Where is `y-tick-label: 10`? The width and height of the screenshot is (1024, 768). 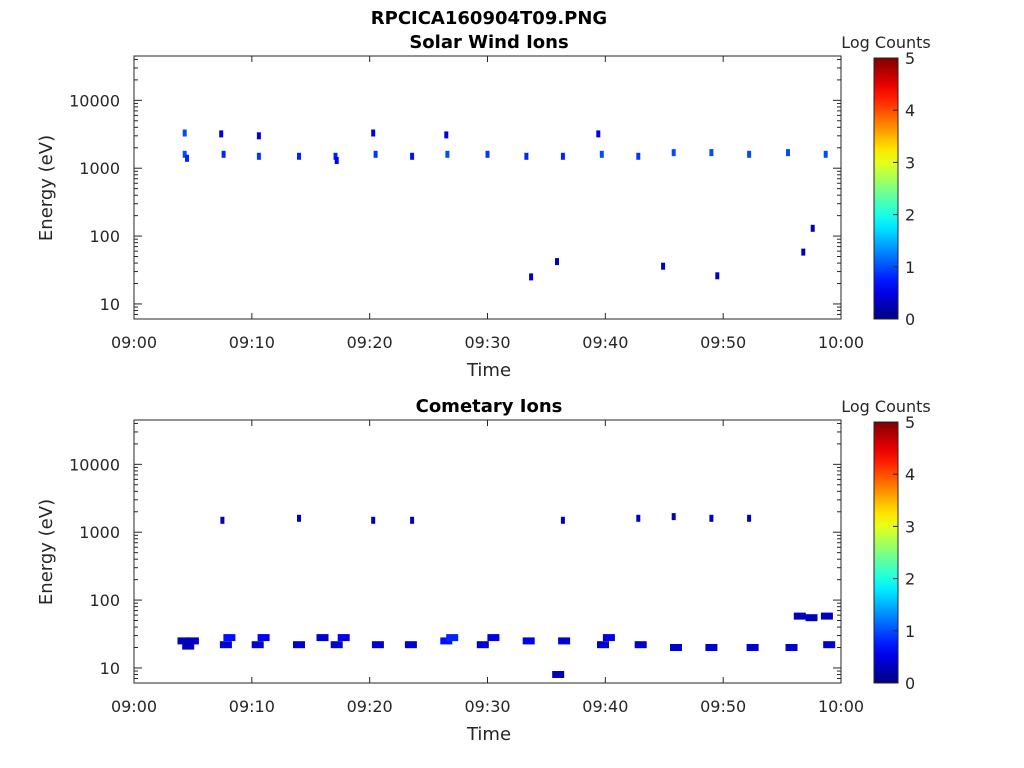
y-tick-label: 10 is located at coordinates (110, 304).